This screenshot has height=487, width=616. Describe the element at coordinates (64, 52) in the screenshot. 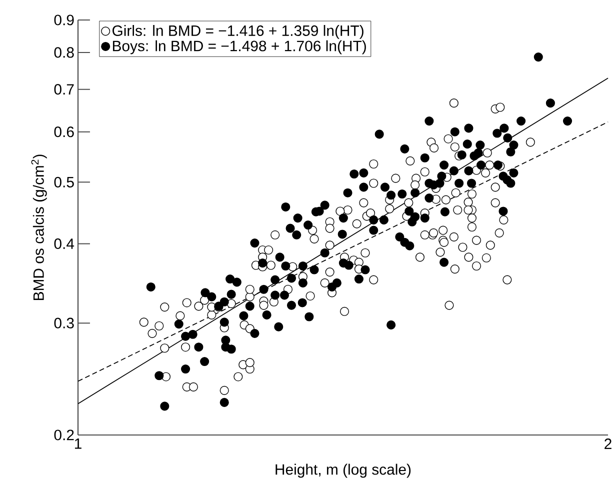

I see `y-tick-label: 0.8` at that location.